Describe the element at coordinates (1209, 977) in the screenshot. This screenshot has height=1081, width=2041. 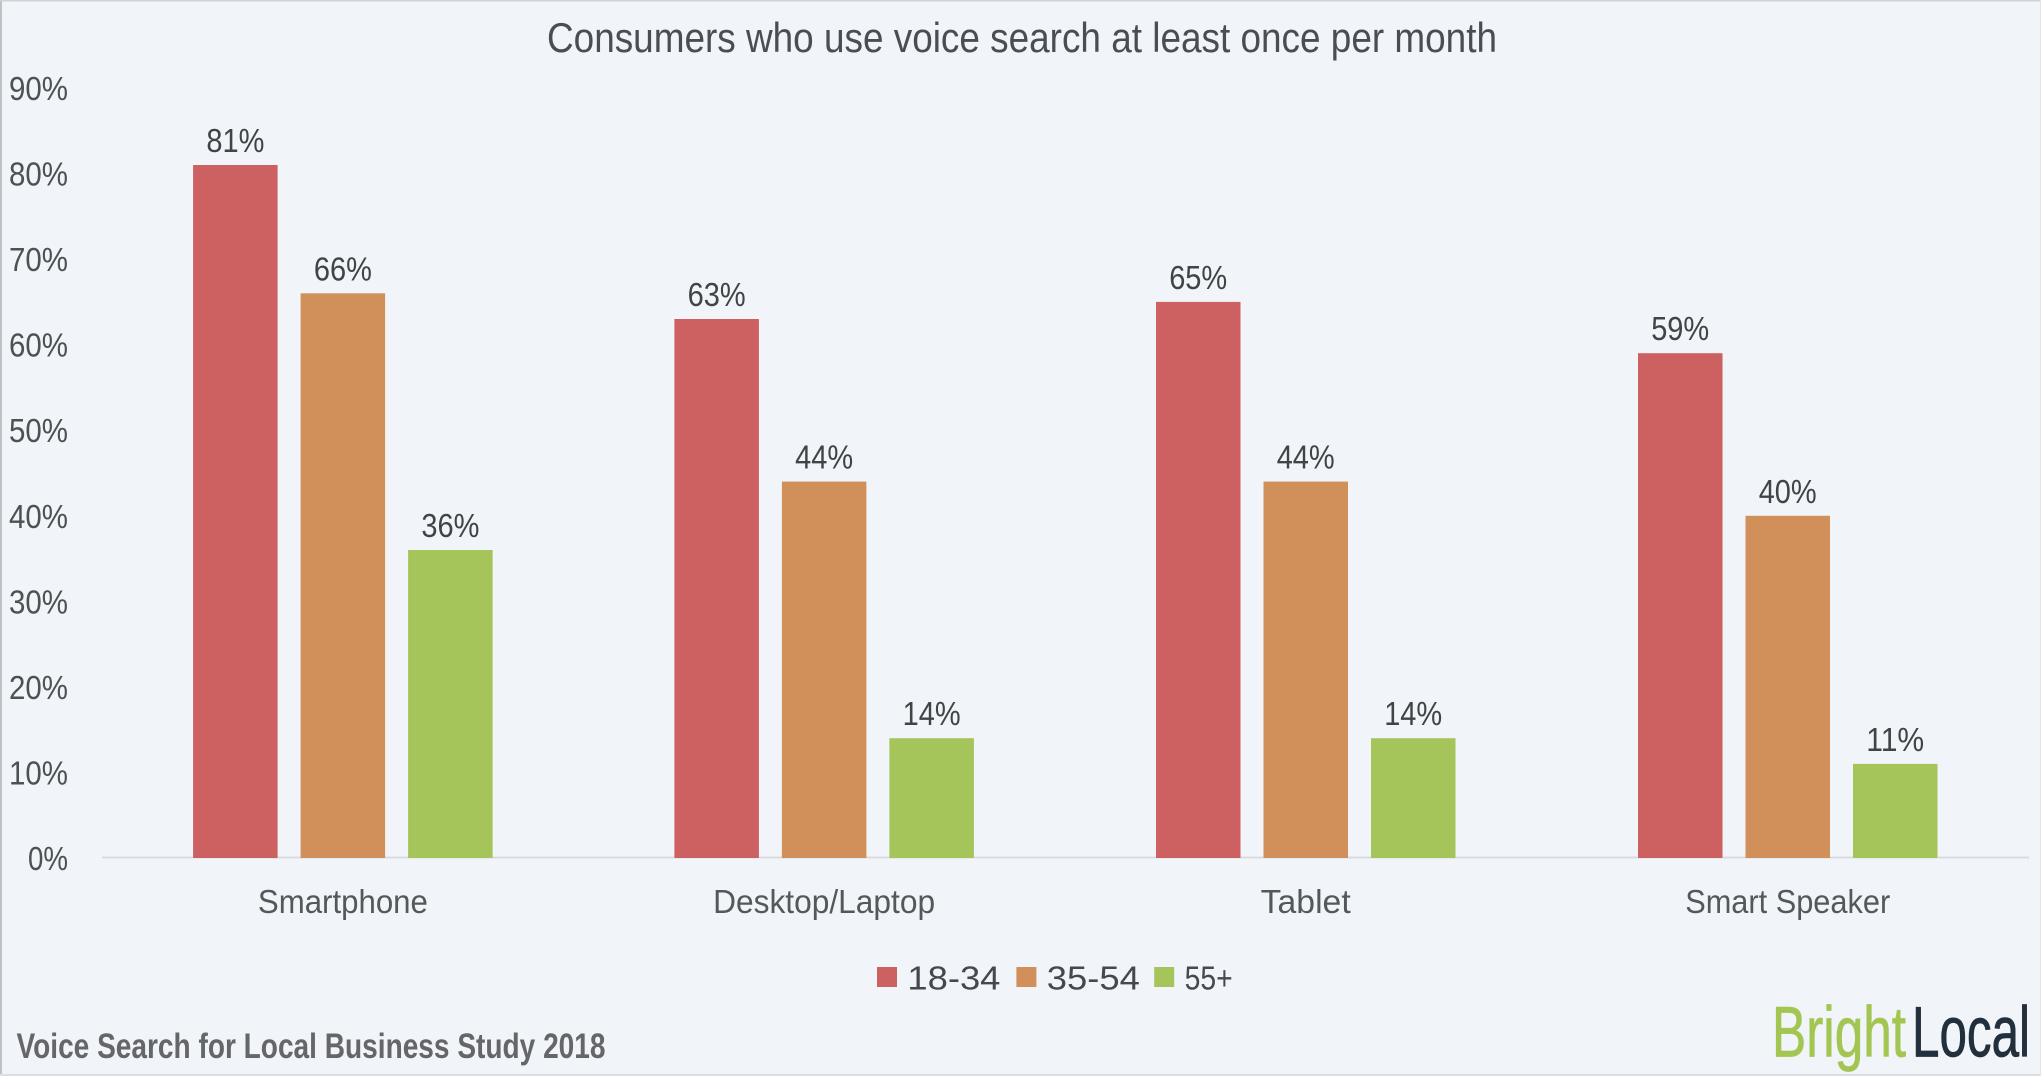
I see `svg-text: 55+` at that location.